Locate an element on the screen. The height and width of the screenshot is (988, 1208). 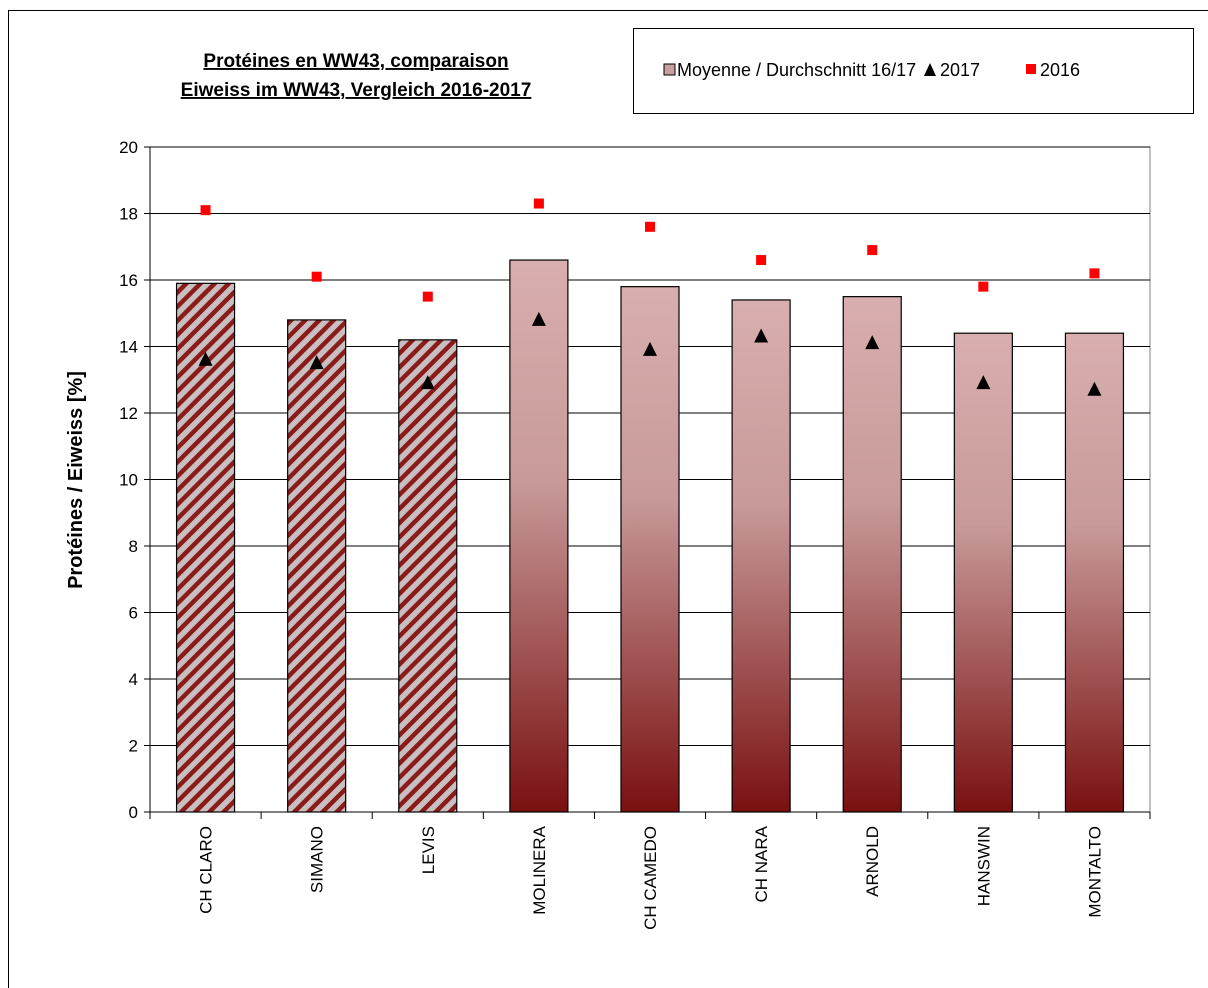
x-tick-label: SIMANO is located at coordinates (317, 859).